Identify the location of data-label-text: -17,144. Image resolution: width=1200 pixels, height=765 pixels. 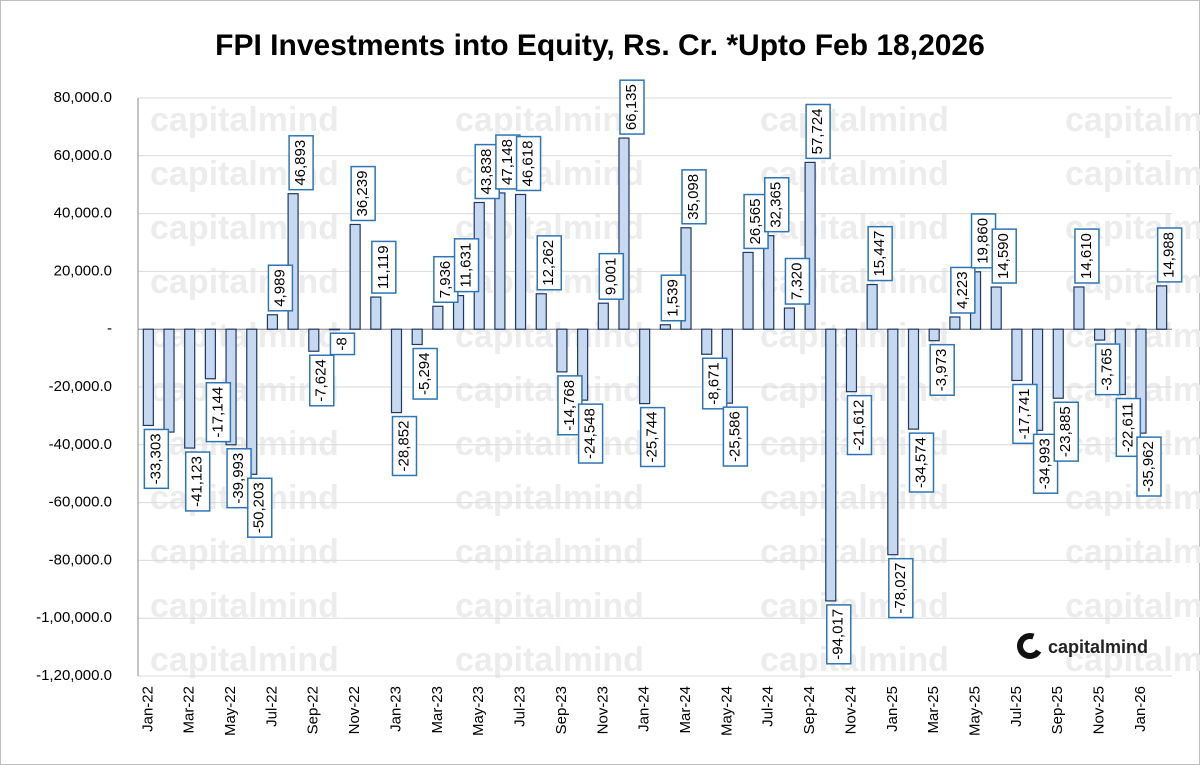
(217, 412).